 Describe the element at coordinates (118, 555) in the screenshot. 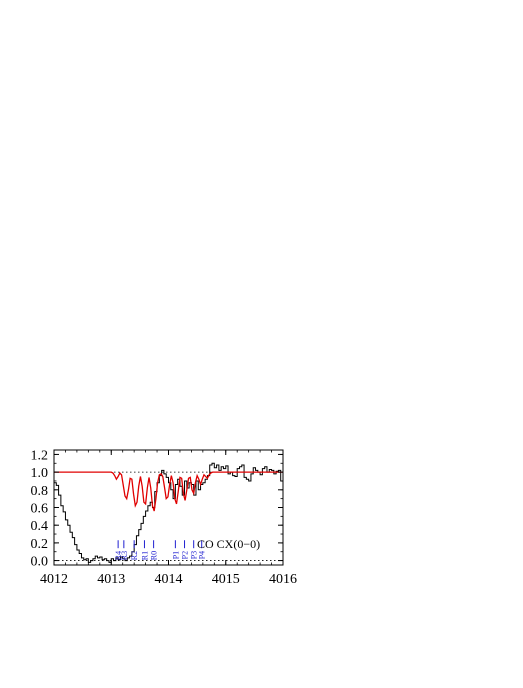

I see `line-id-label-r4: R4` at that location.